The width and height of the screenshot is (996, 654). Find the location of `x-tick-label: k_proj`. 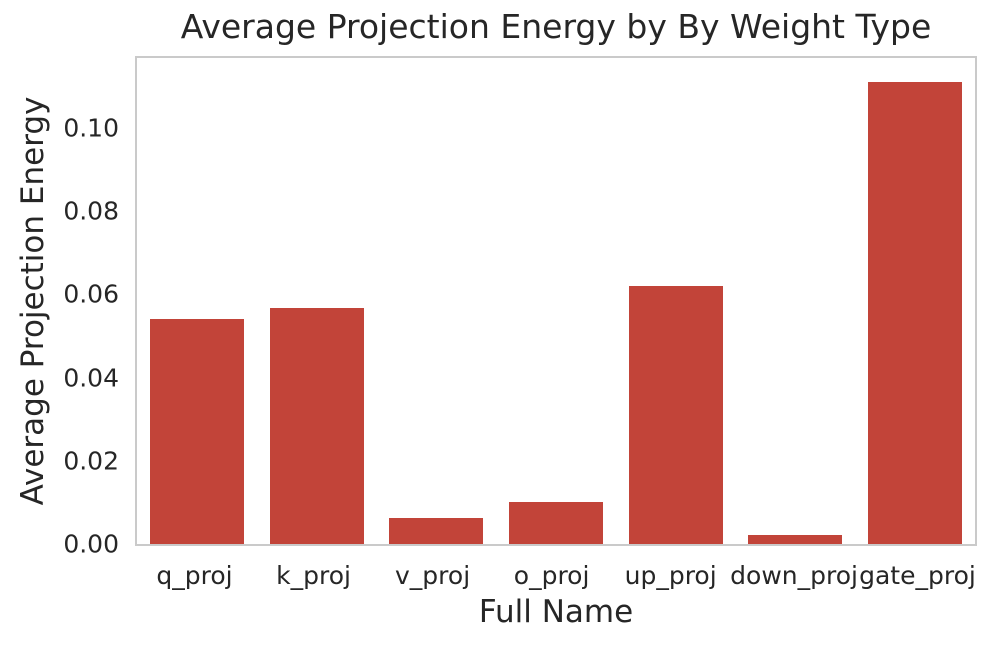

x-tick-label: k_proj is located at coordinates (313, 575).